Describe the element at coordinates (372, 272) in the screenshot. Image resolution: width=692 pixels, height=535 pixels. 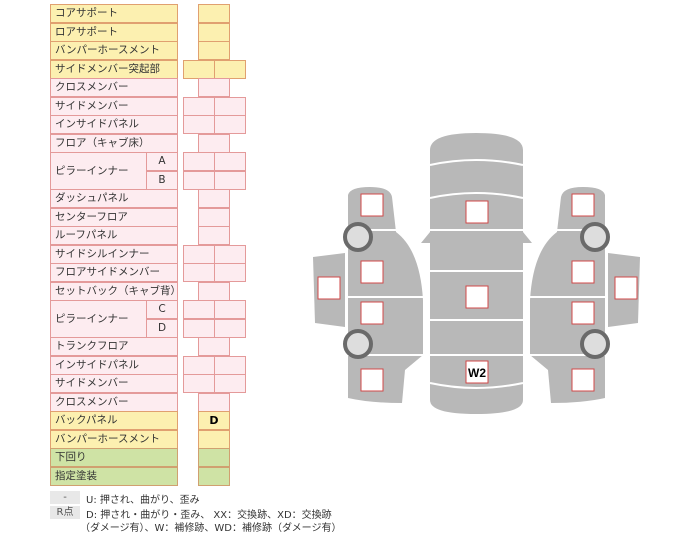
I see `panel-box-left-door-front` at that location.